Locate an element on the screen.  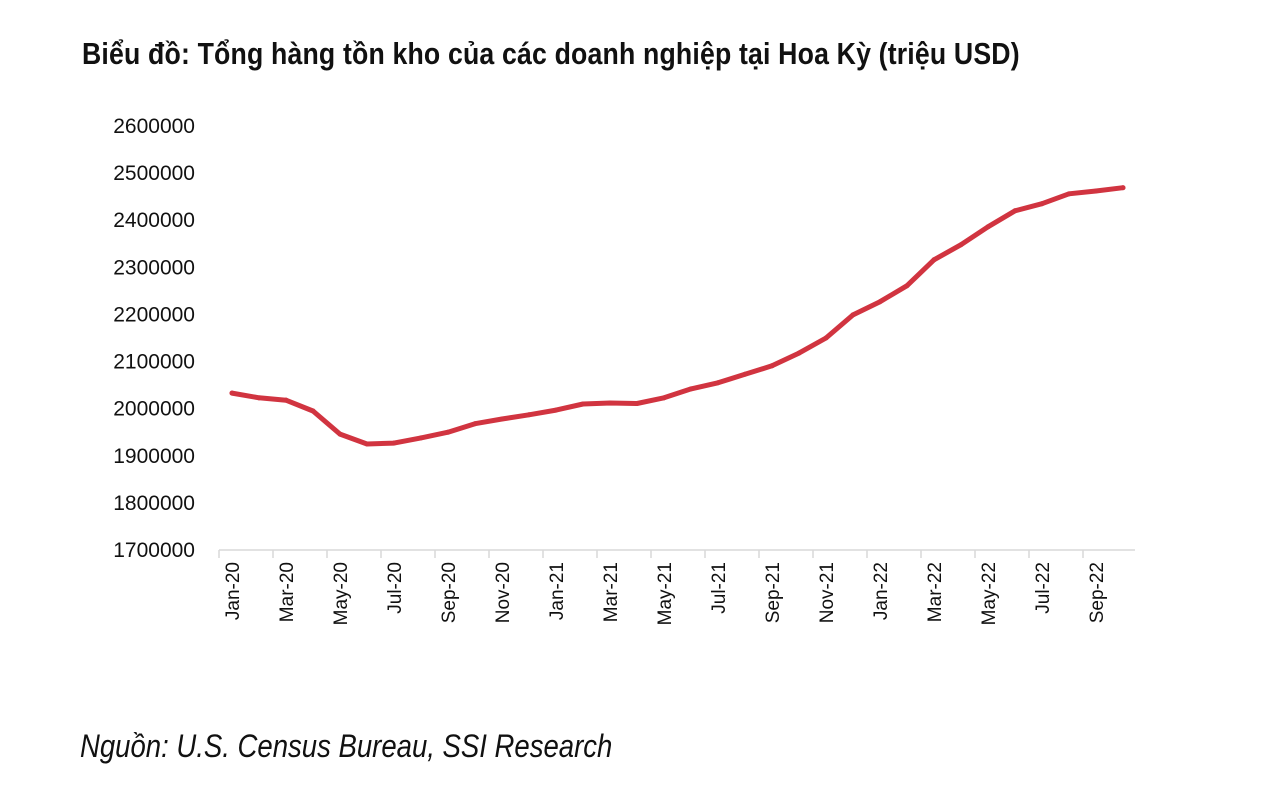
y-tick-label: 2500000 is located at coordinates (154, 173).